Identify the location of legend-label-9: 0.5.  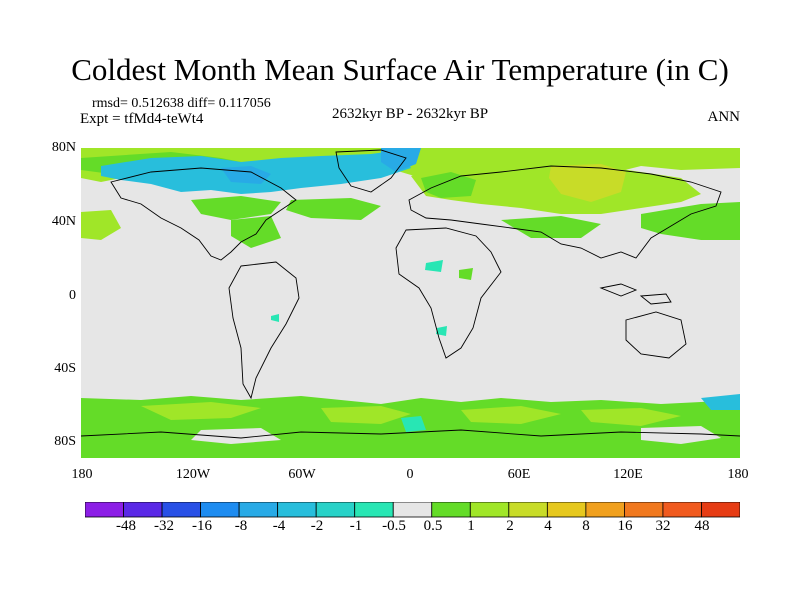
(433, 526).